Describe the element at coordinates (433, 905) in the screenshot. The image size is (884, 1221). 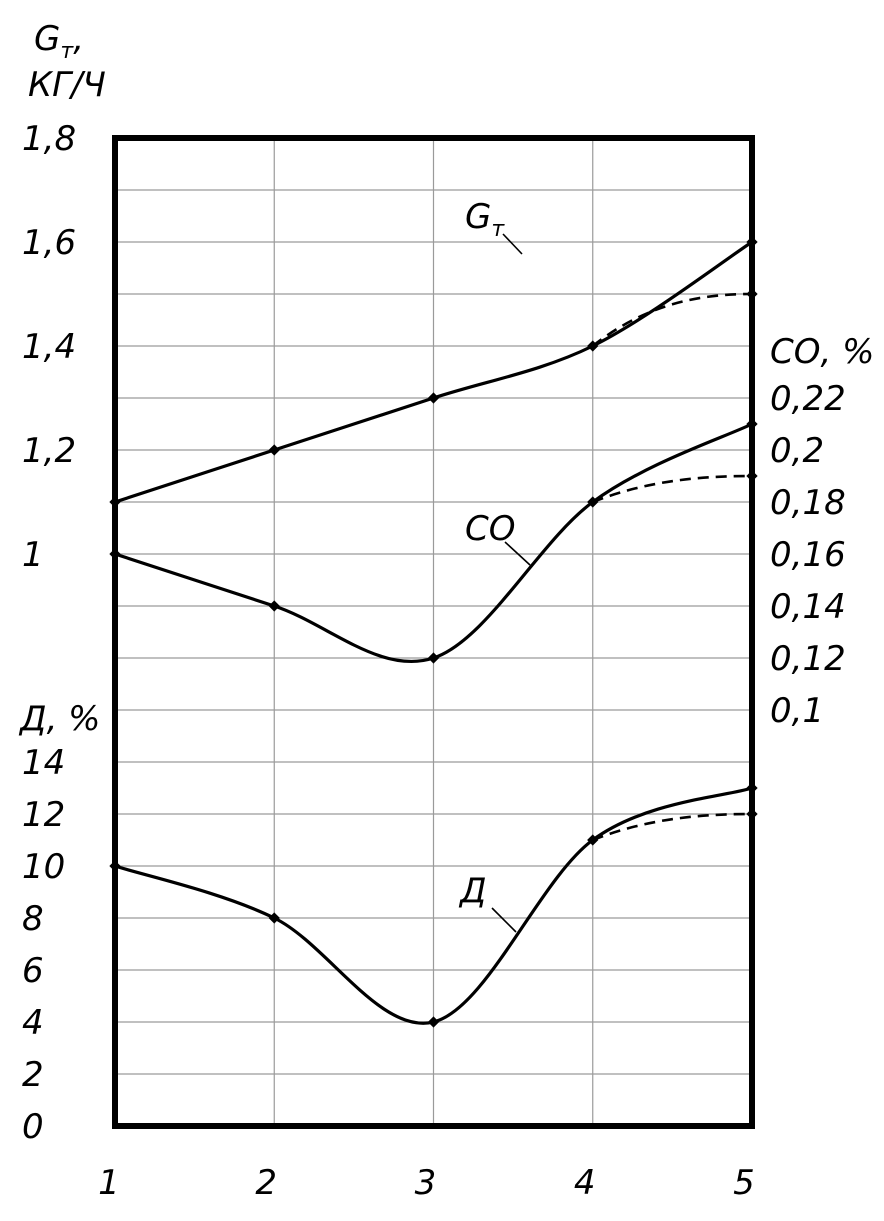
I see `series-d-line` at that location.